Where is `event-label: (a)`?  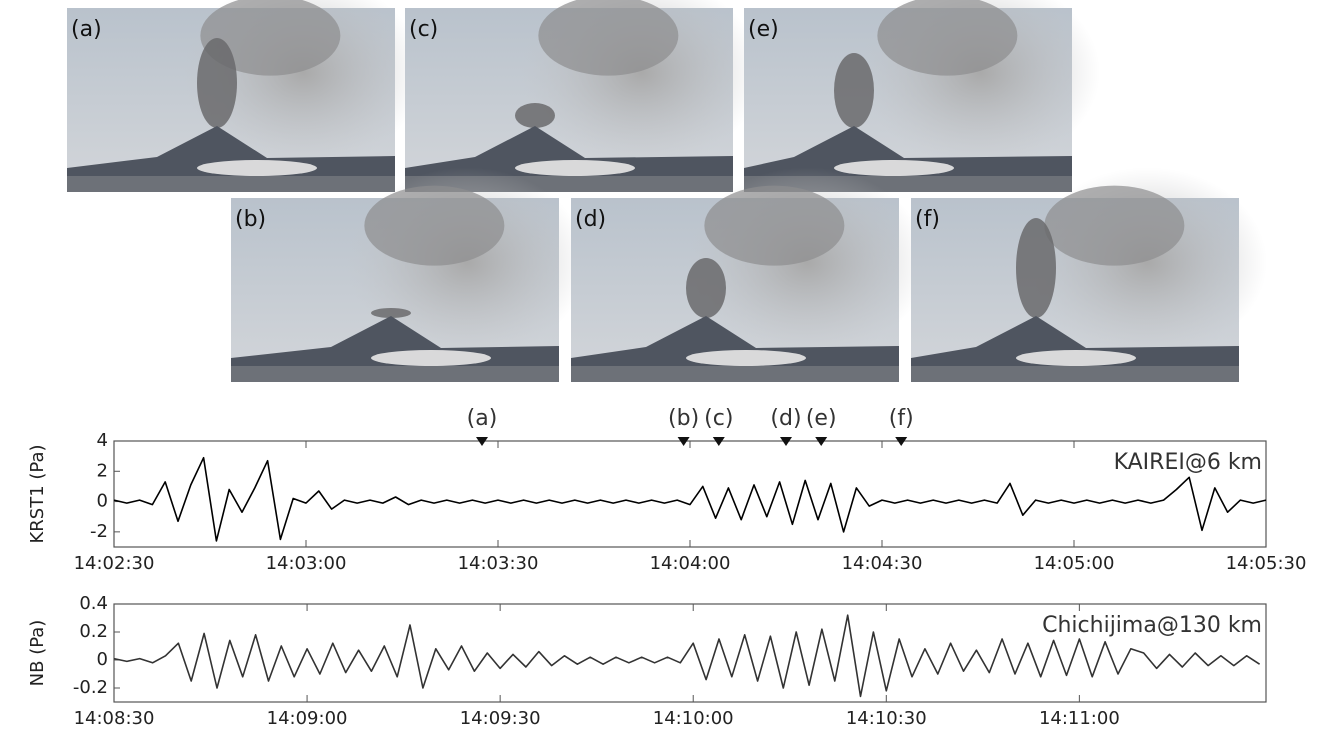 event-label: (a) is located at coordinates (482, 418).